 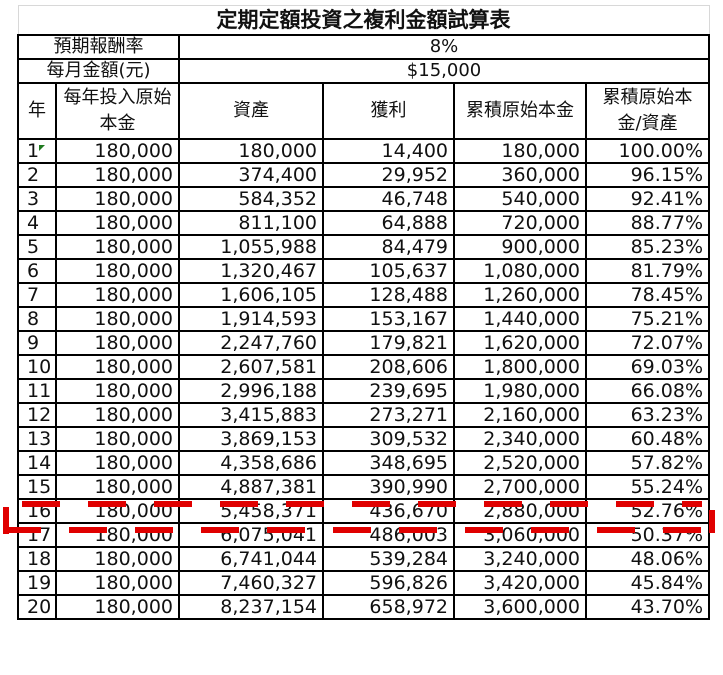 I want to click on sheet-title: 定期定額投資之複利金額試算表, so click(x=363, y=20).